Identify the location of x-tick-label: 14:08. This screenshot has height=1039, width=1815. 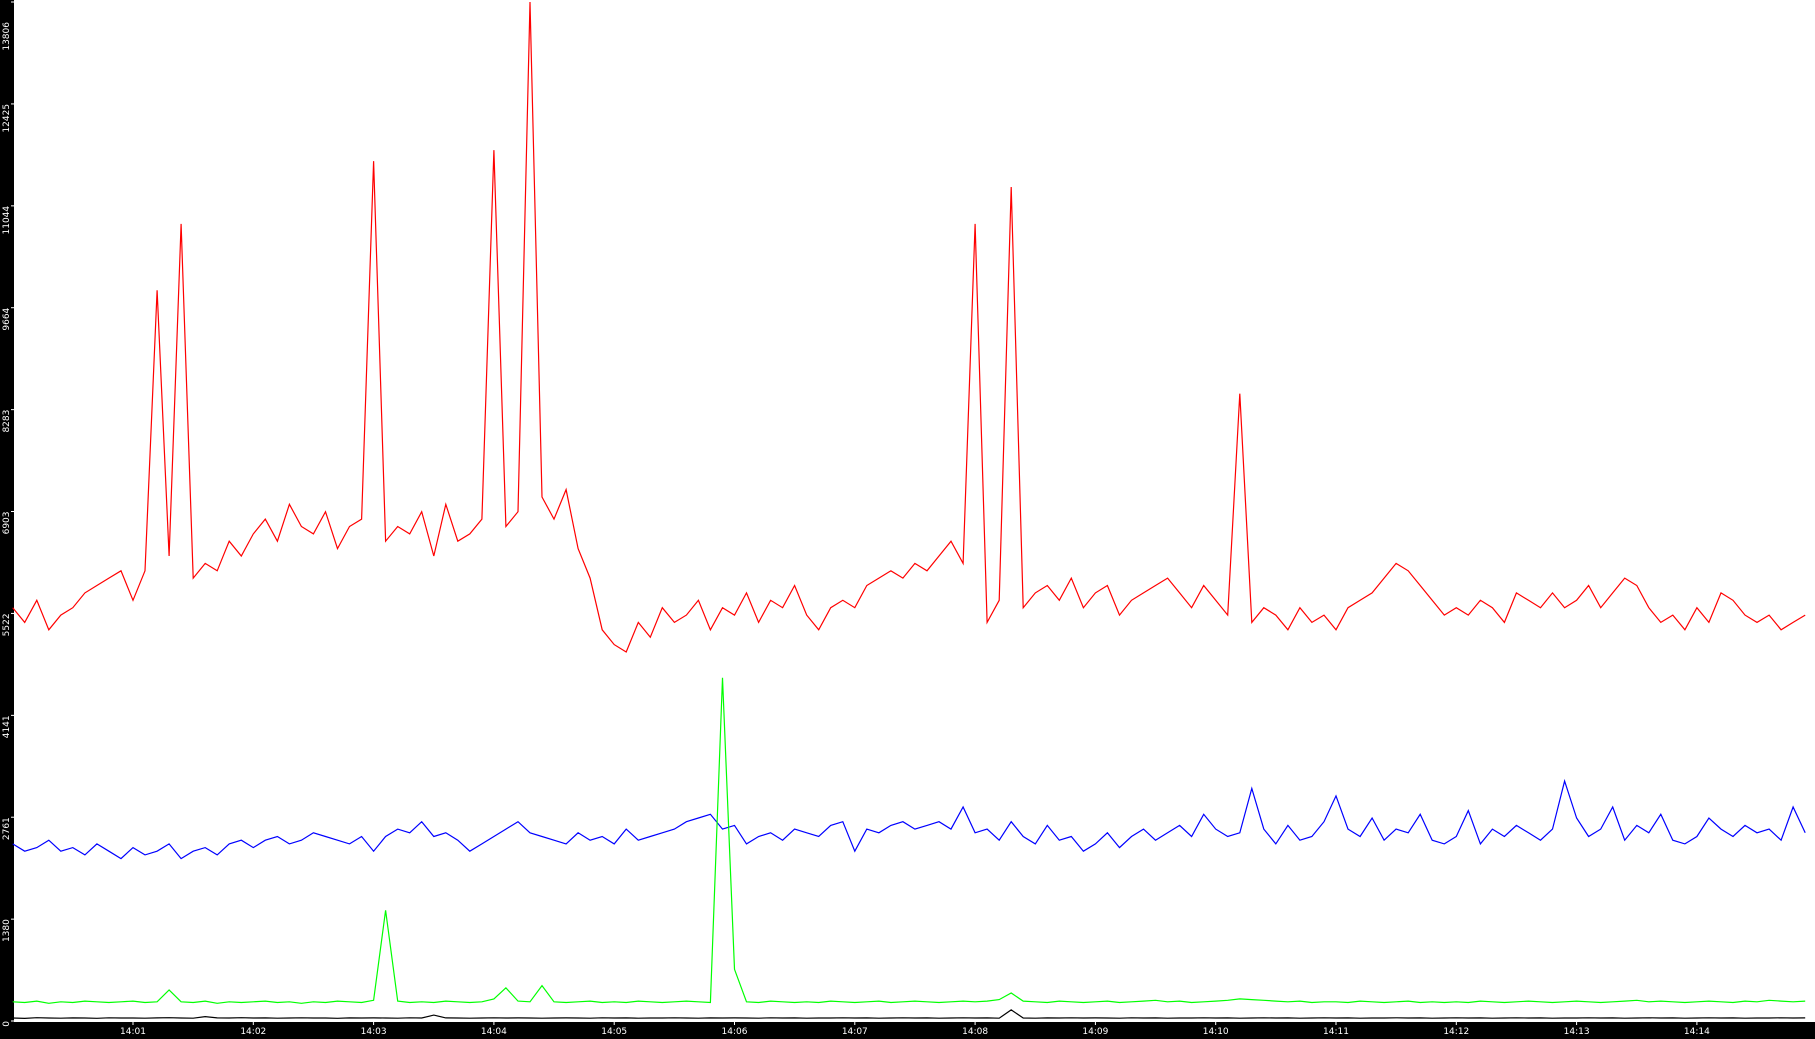
(975, 1032).